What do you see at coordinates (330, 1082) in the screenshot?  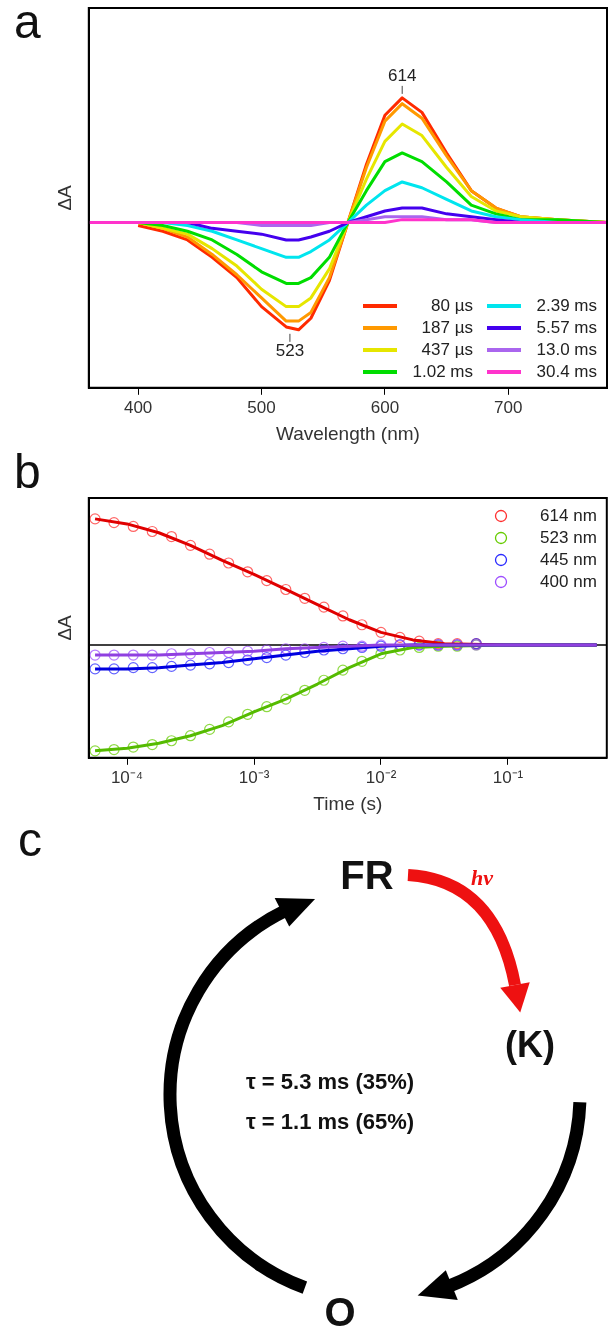 I see `text: τ = 5.3 ms (35%)` at bounding box center [330, 1082].